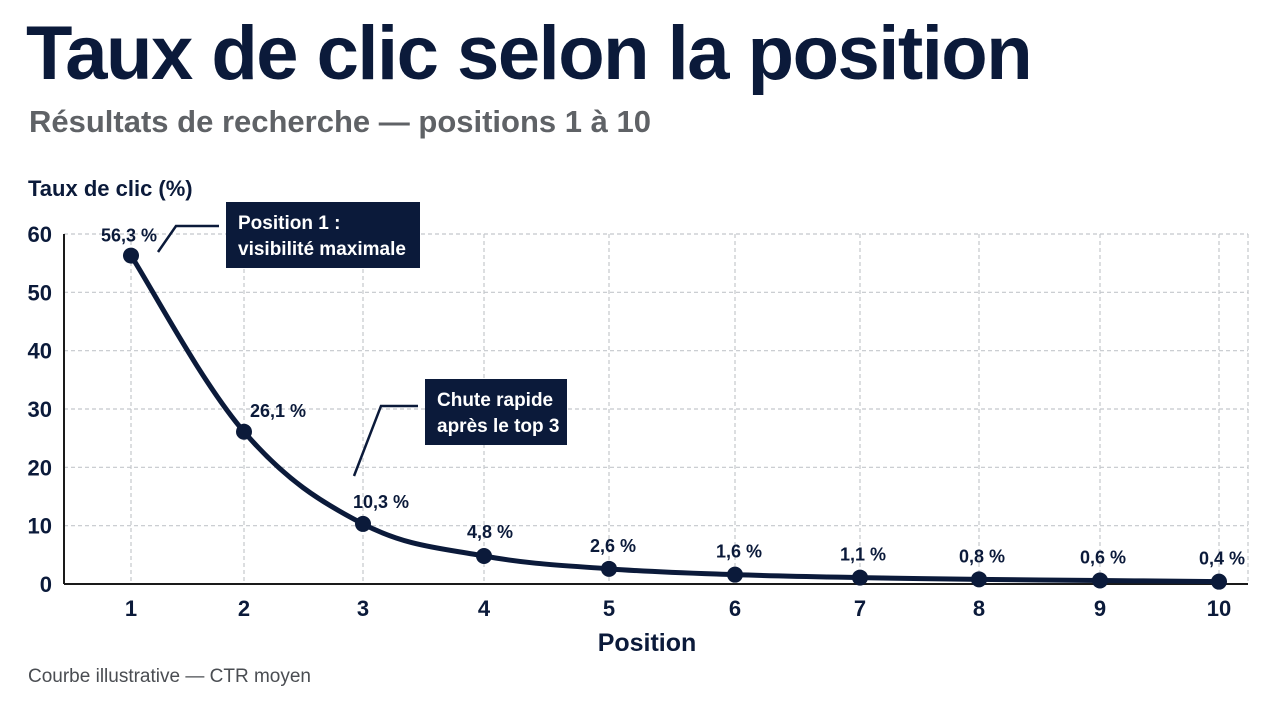 Image resolution: width=1280 pixels, height=702 pixels. Describe the element at coordinates (484, 608) in the screenshot. I see `x-tick-label: 4` at that location.